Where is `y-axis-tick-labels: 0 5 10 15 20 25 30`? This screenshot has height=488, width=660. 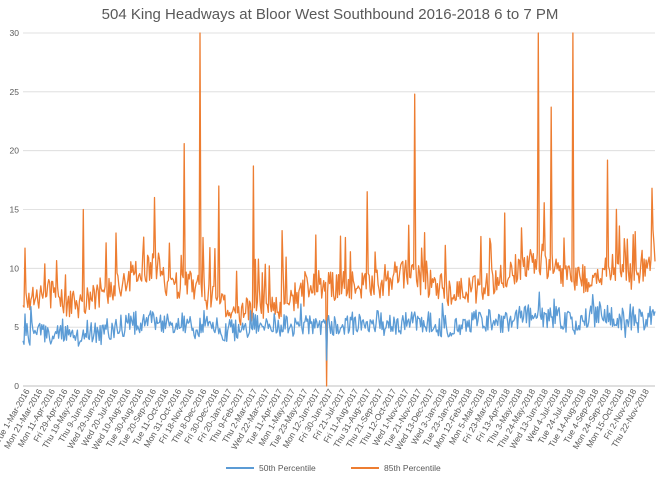
y-axis-tick-labels: 0 5 10 15 20 25 30 is located at coordinates (15, 209).